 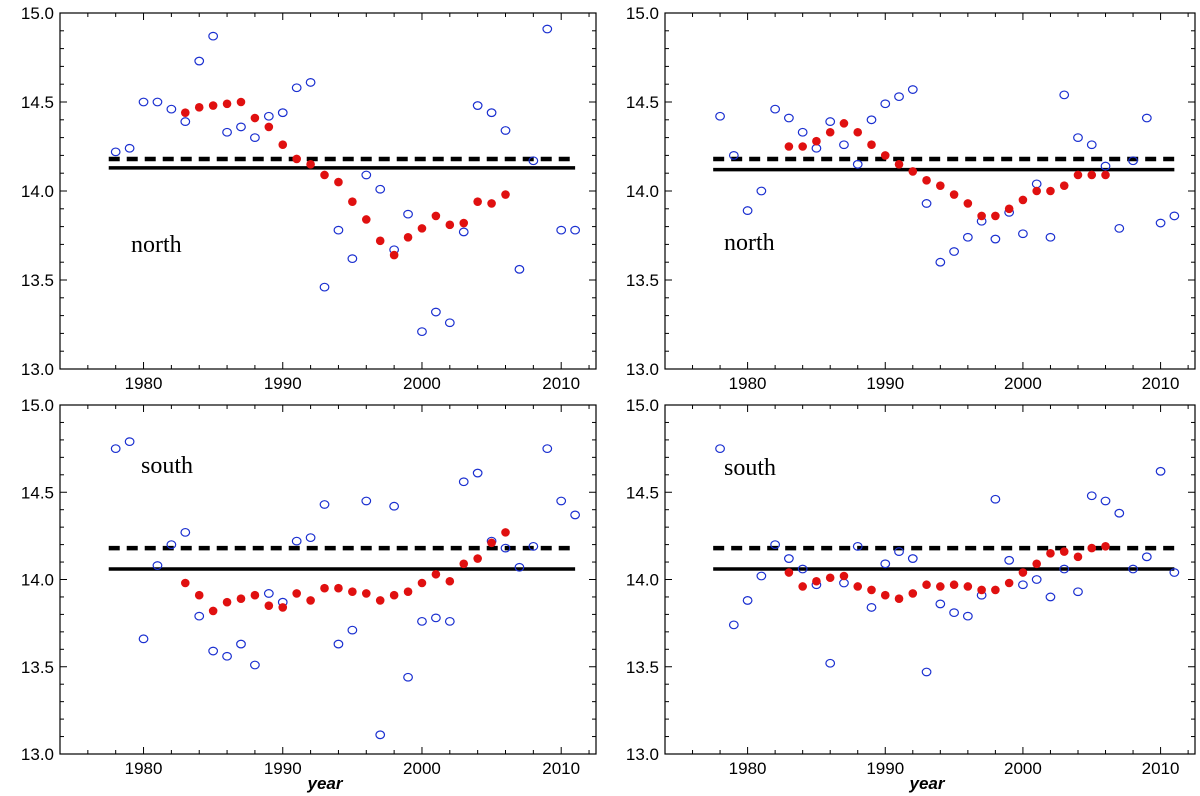 I want to click on y-tick-label: 15.0, so click(x=37, y=405).